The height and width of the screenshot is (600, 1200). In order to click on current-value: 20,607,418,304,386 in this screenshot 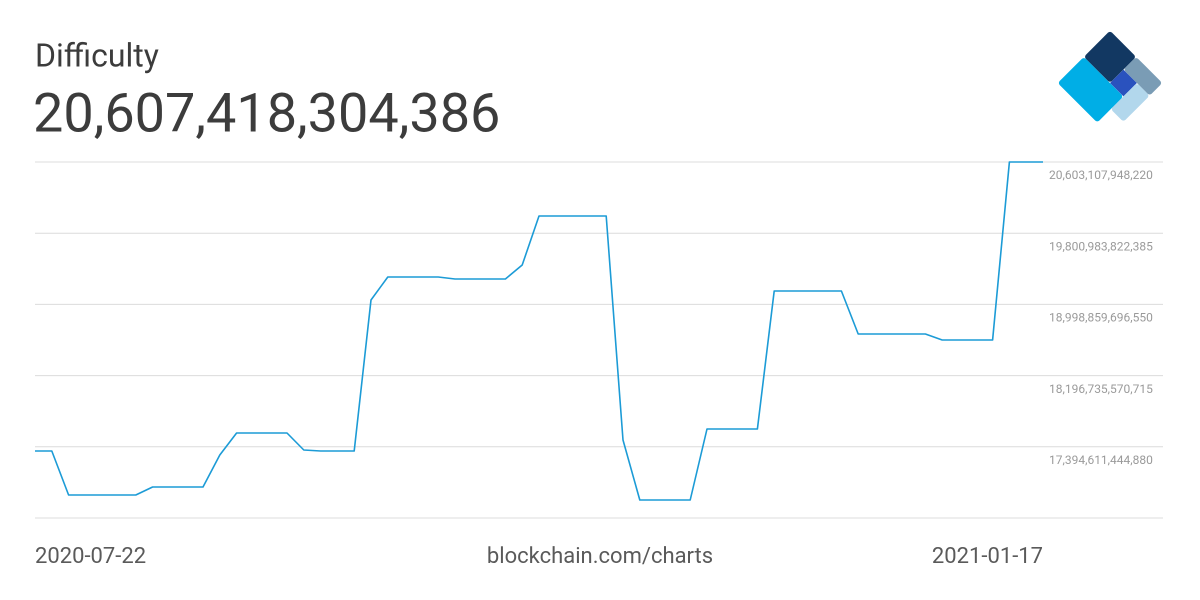, I will do `click(266, 113)`.